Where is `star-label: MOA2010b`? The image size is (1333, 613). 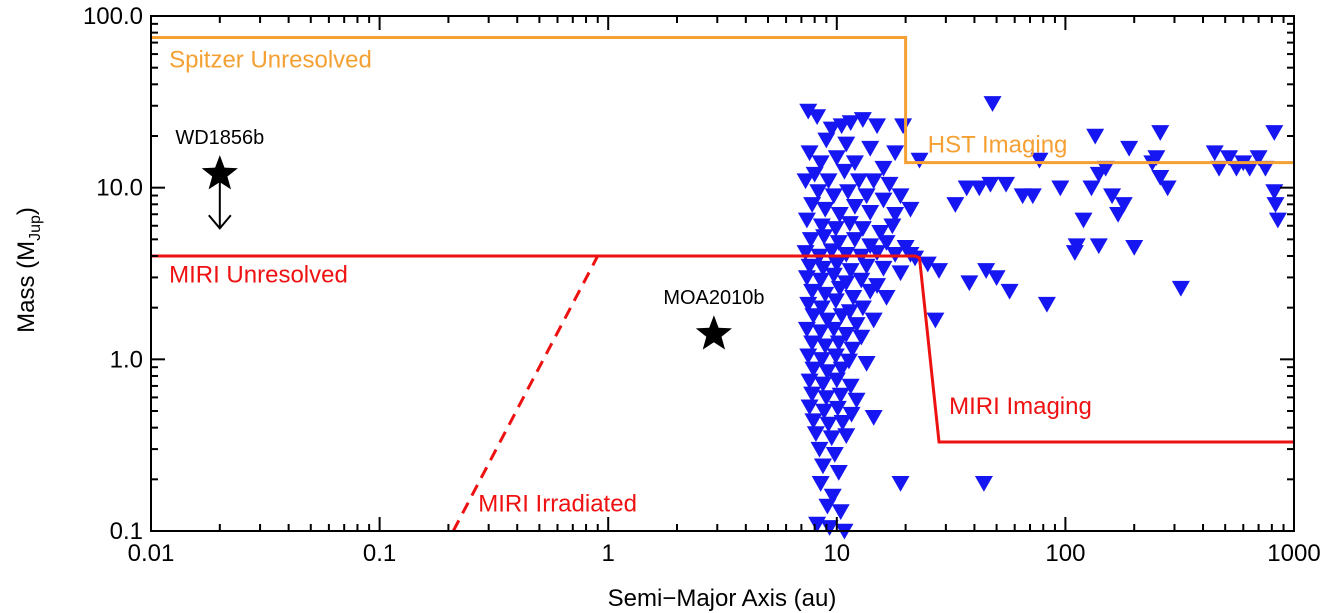 star-label: MOA2010b is located at coordinates (713, 298).